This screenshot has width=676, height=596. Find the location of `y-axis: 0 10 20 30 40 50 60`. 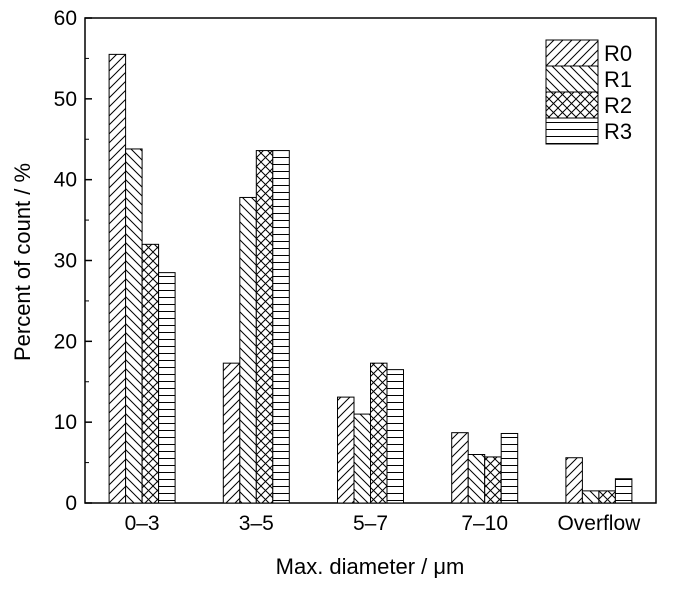

y-axis: 0 10 20 30 40 50 60 is located at coordinates (73, 261).